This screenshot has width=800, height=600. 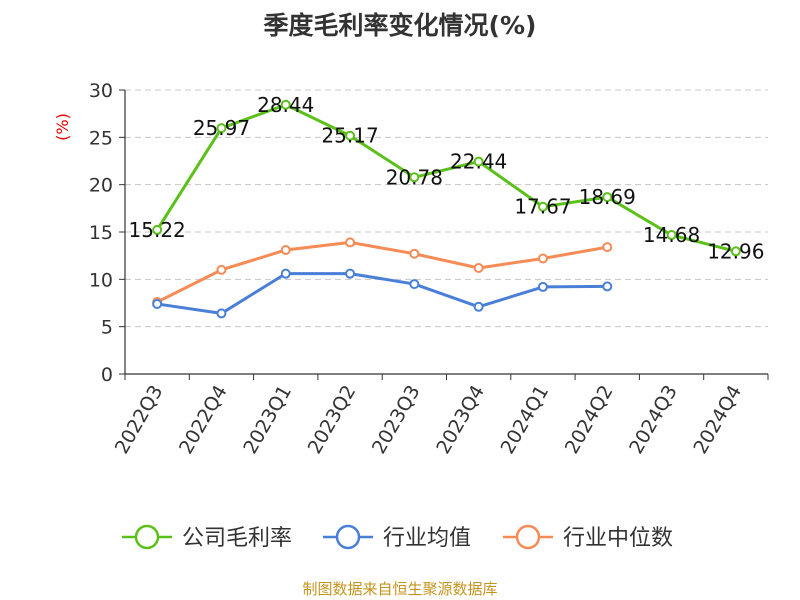 What do you see at coordinates (139, 420) in the screenshot?
I see `x-tick-label: 2022Q3` at bounding box center [139, 420].